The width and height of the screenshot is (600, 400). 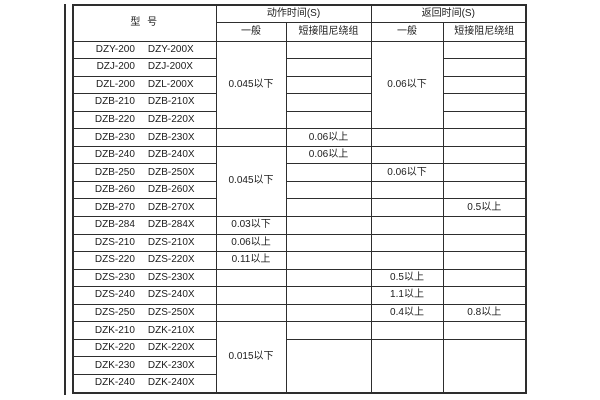 I want to click on header-return-damping: 短接阻尼绕组, so click(x=484, y=31).